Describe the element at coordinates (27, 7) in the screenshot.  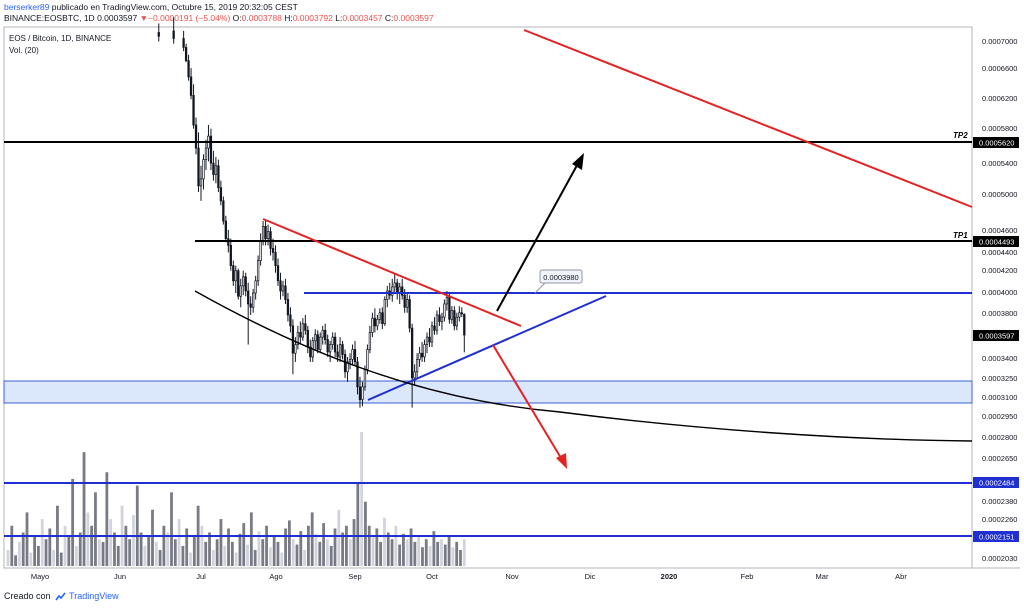
I see `author-link: berserker89` at that location.